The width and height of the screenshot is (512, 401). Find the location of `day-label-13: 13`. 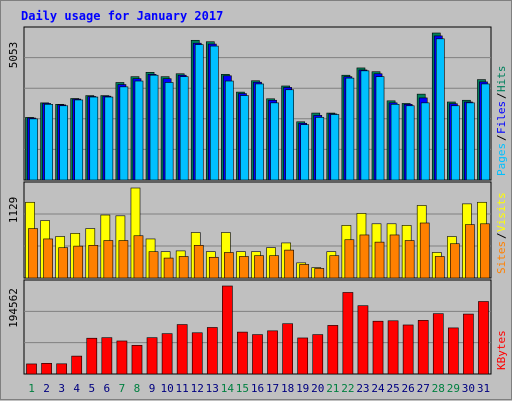

day-label-13: 13 is located at coordinates (212, 388).